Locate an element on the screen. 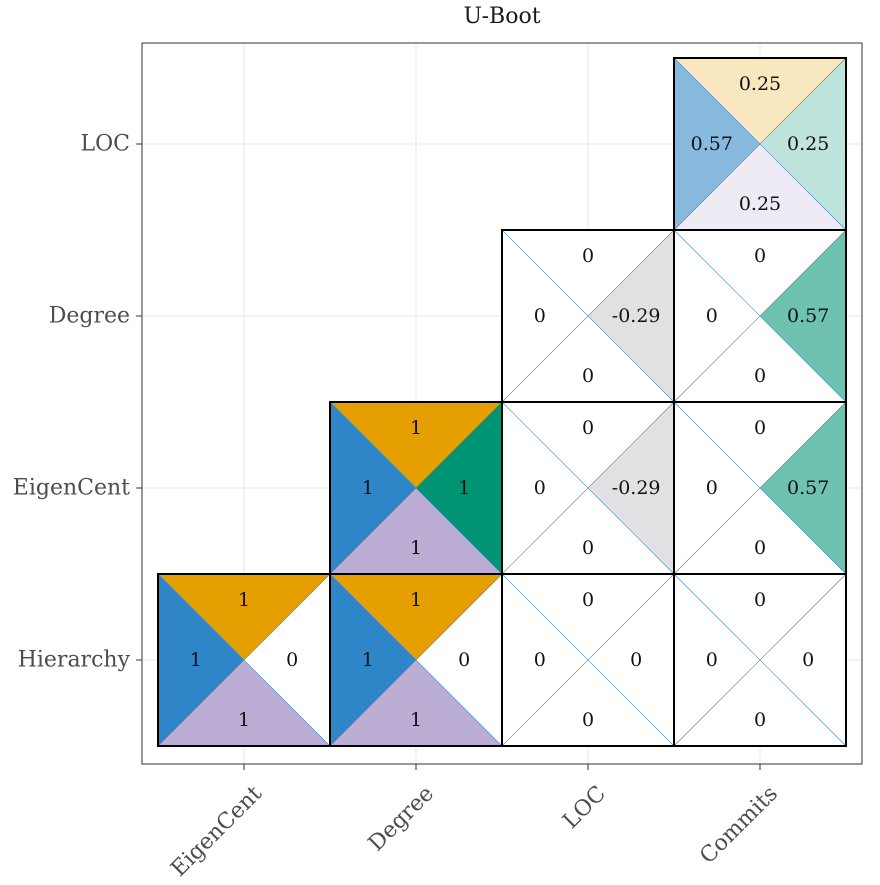  value-label-right: 1 is located at coordinates (464, 488).